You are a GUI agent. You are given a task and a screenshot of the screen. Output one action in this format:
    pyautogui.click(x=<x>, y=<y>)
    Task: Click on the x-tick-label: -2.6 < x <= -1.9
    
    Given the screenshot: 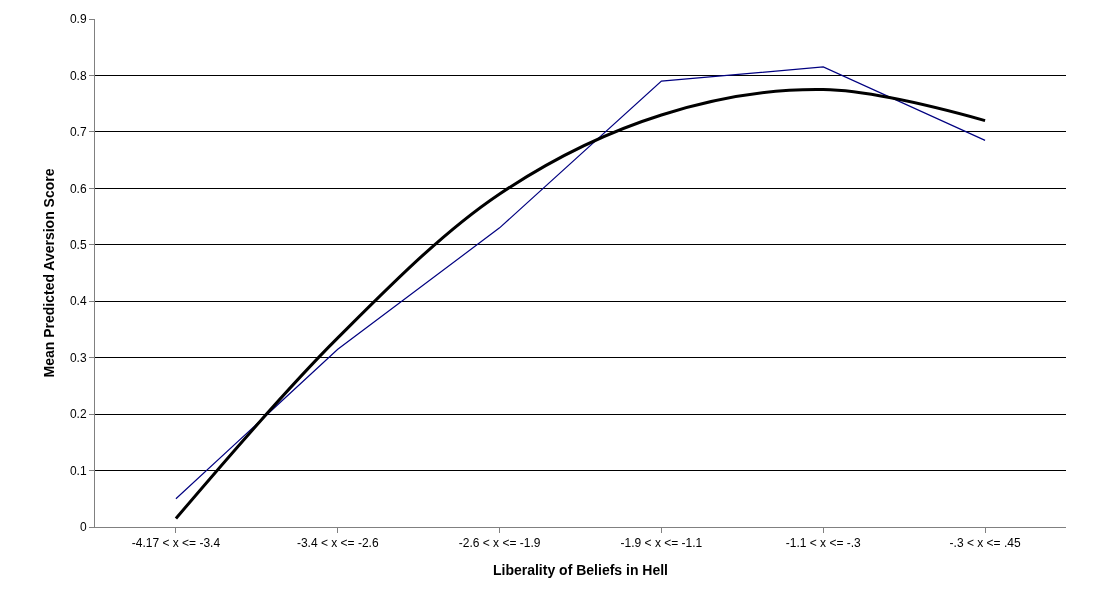 What is the action you would take?
    pyautogui.click(x=499, y=543)
    